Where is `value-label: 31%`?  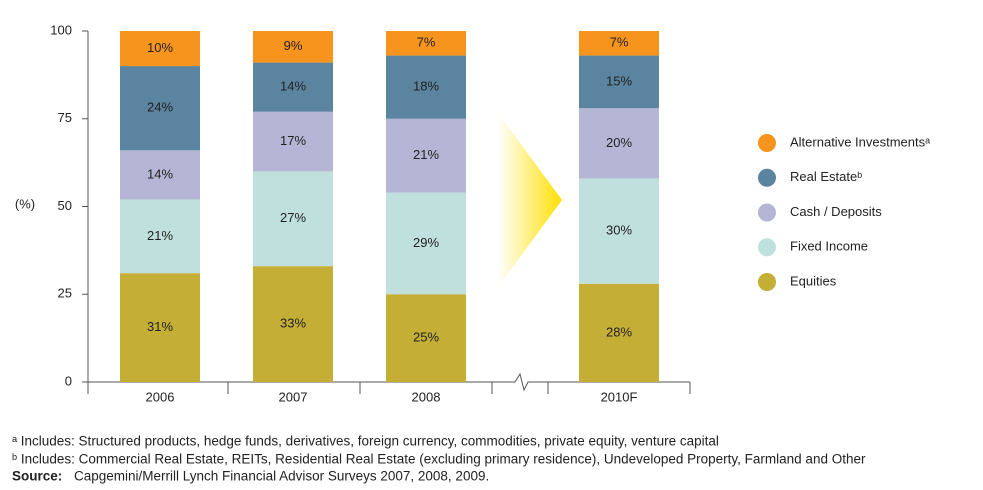 value-label: 31% is located at coordinates (160, 326).